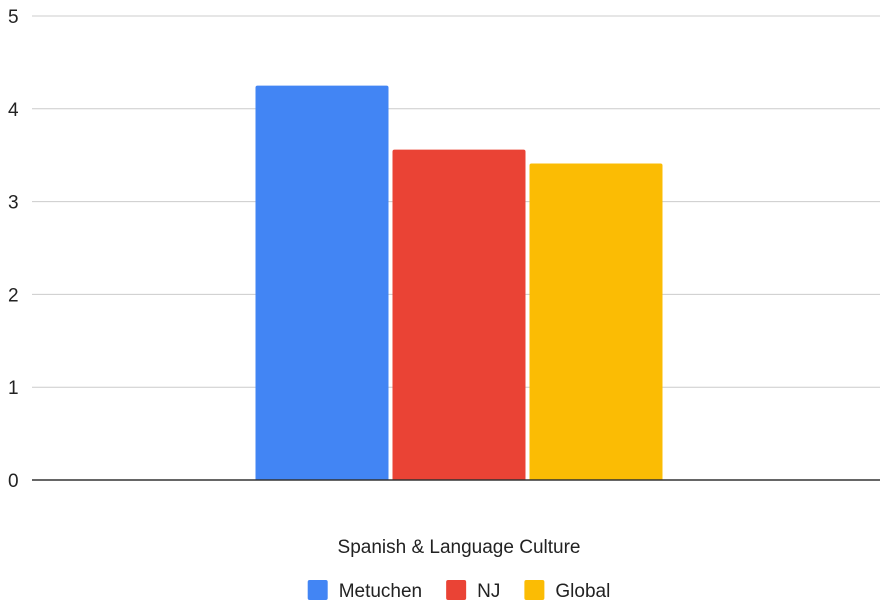 This screenshot has width=880, height=611. I want to click on bar-global, so click(596, 321).